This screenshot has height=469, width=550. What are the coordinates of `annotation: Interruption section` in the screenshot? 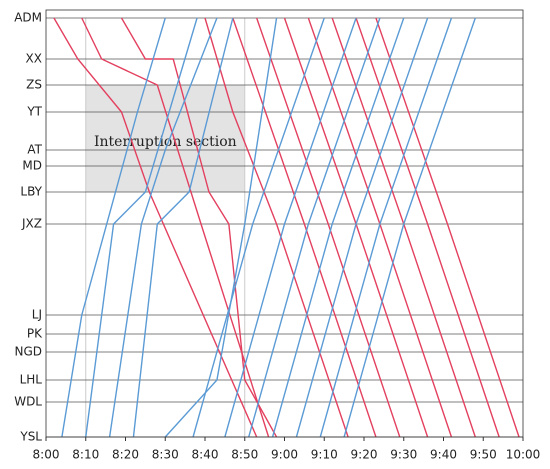 It's located at (165, 142).